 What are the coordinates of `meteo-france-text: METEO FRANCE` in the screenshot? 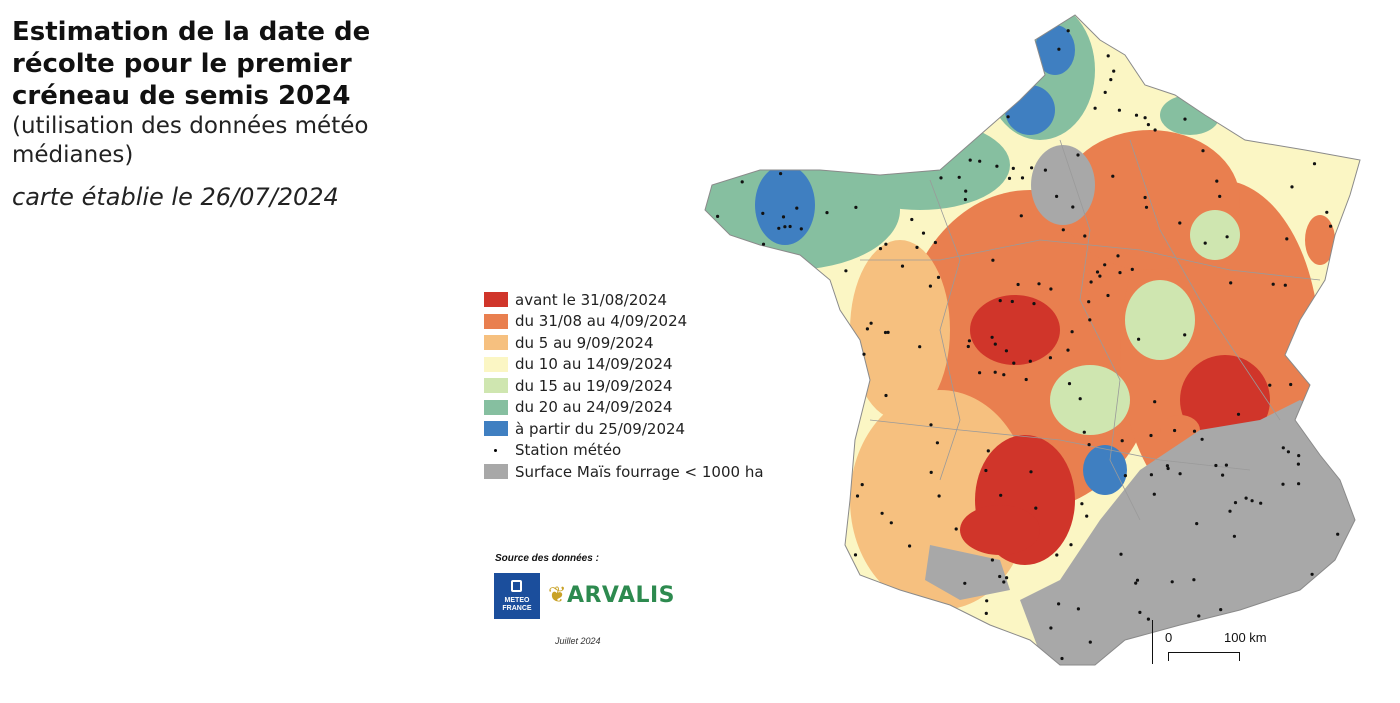 It's located at (517, 604).